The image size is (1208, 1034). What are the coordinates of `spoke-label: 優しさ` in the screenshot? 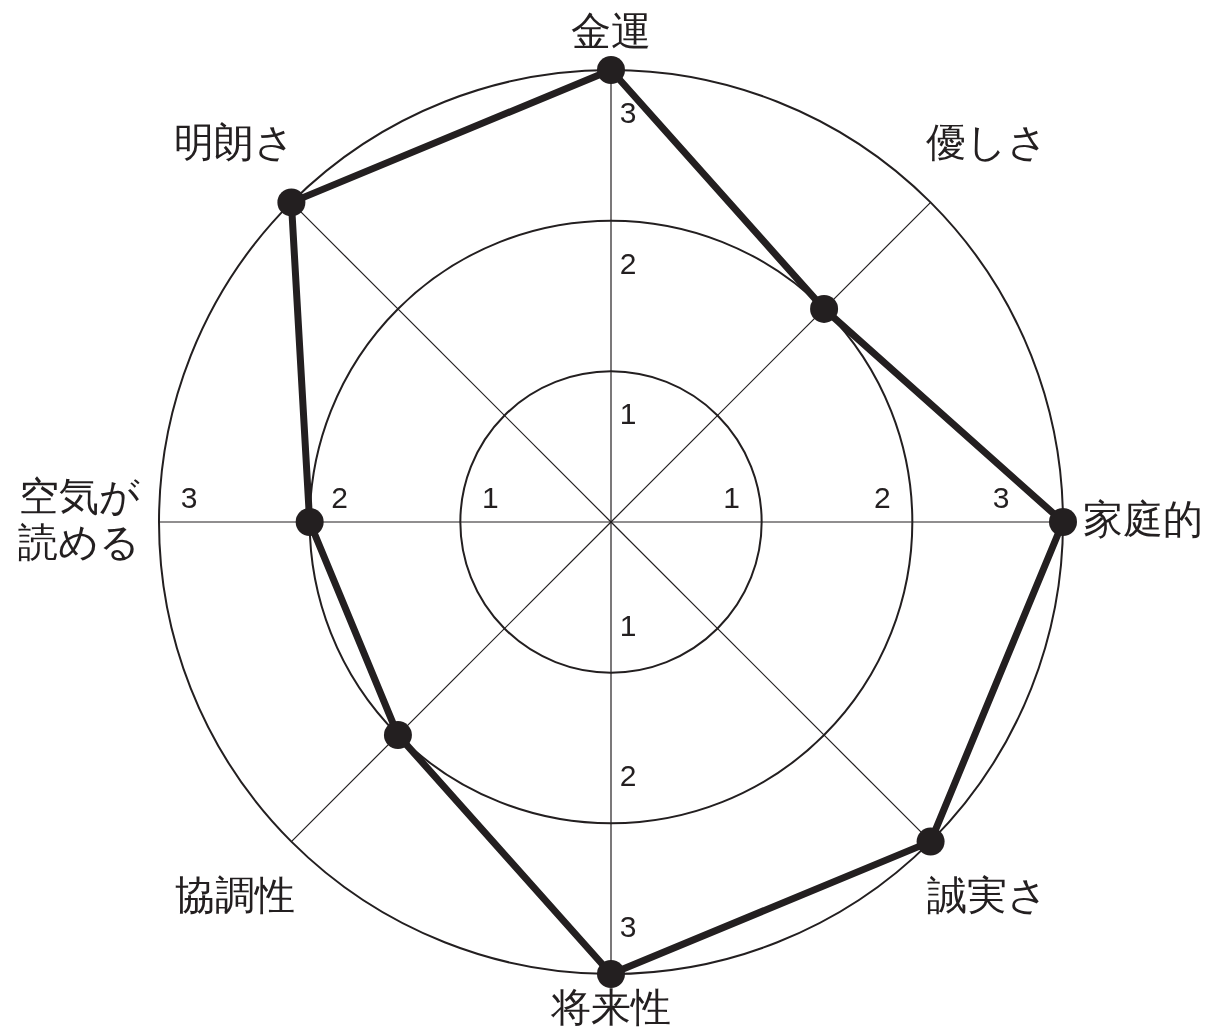 It's located at (987, 142).